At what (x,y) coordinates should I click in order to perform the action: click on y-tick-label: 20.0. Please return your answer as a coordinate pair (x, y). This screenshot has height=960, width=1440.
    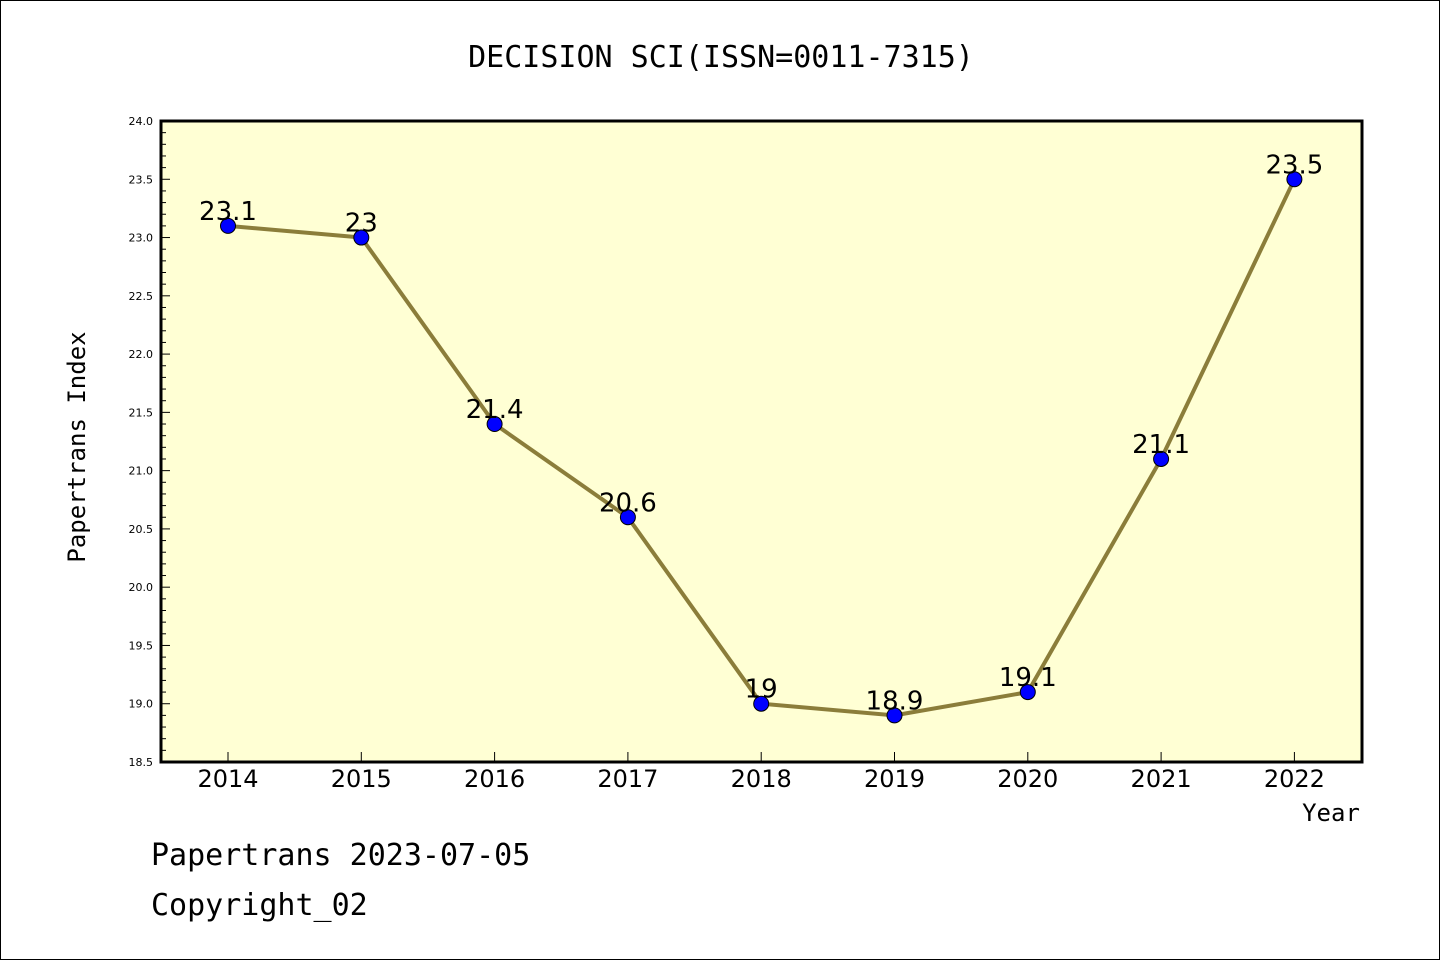
    Looking at the image, I should click on (141, 587).